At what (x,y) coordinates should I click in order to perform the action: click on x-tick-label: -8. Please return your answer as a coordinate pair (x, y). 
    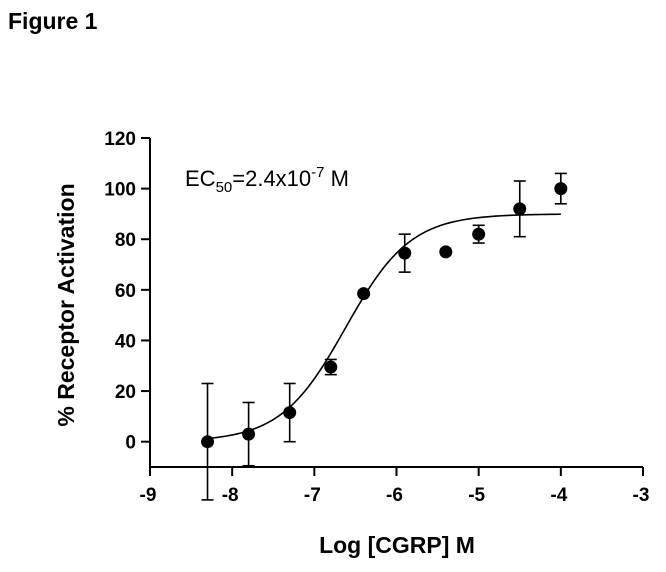
    Looking at the image, I should click on (230, 495).